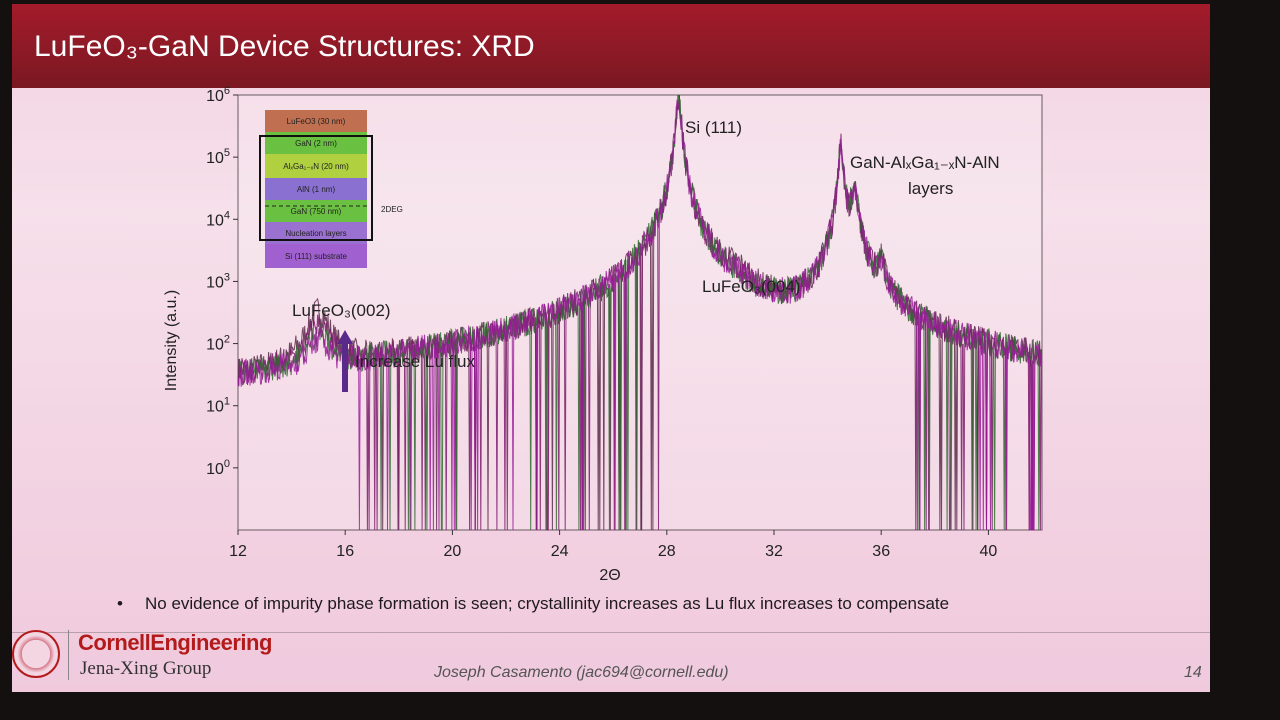 This screenshot has height=720, width=1280. What do you see at coordinates (218, 406) in the screenshot?
I see `y-tick-label: 10¹` at bounding box center [218, 406].